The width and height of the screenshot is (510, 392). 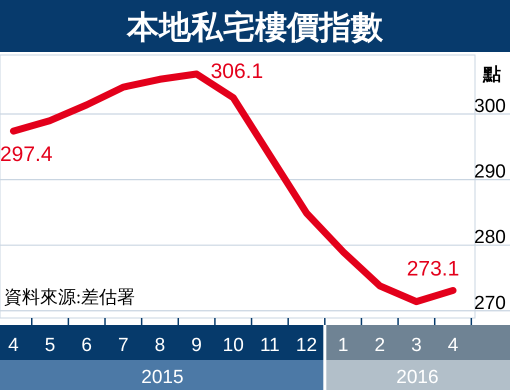 What do you see at coordinates (307, 345) in the screenshot?
I see `xtick-label: 12` at bounding box center [307, 345].